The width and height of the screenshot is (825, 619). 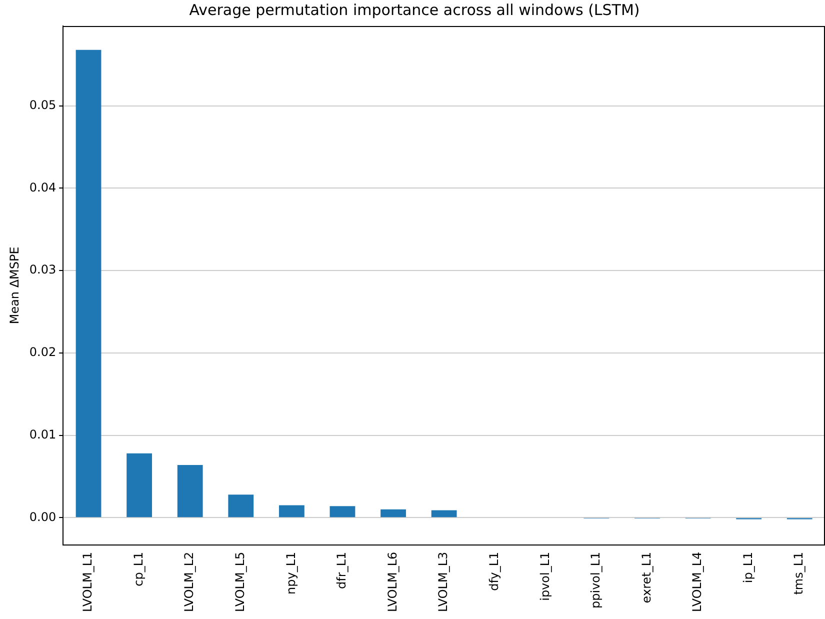 What do you see at coordinates (138, 569) in the screenshot?
I see `x-tick-label: cp_L1` at bounding box center [138, 569].